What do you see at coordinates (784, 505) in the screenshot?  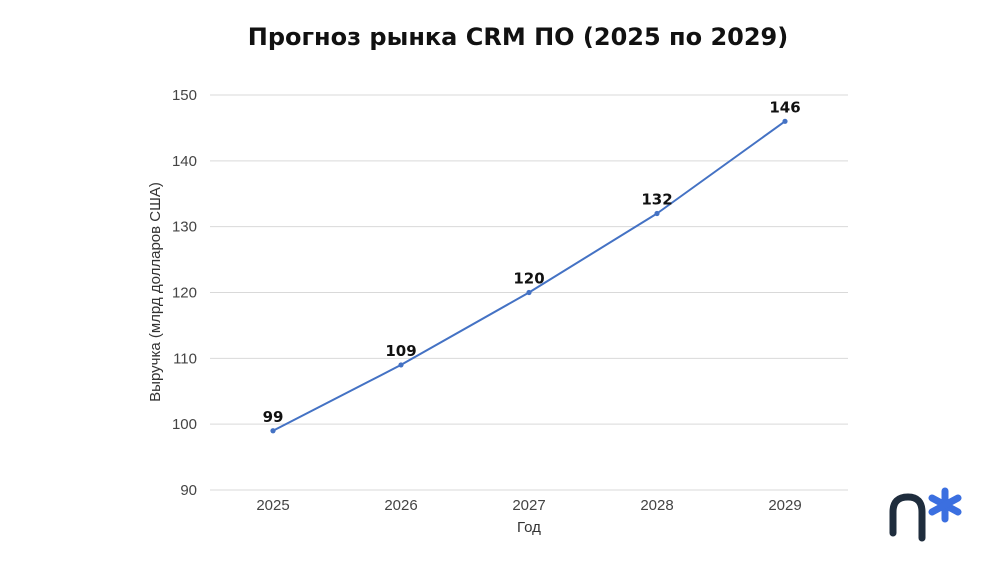 I see `x-tick-label: 2029` at bounding box center [784, 505].